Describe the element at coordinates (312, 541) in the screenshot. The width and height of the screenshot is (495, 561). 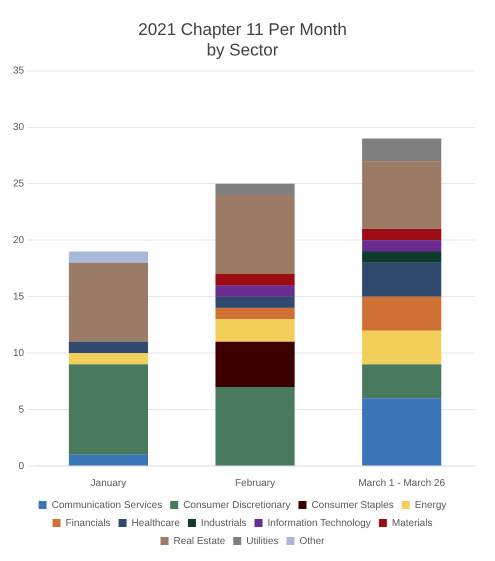
I see `legend-label: Other` at that location.